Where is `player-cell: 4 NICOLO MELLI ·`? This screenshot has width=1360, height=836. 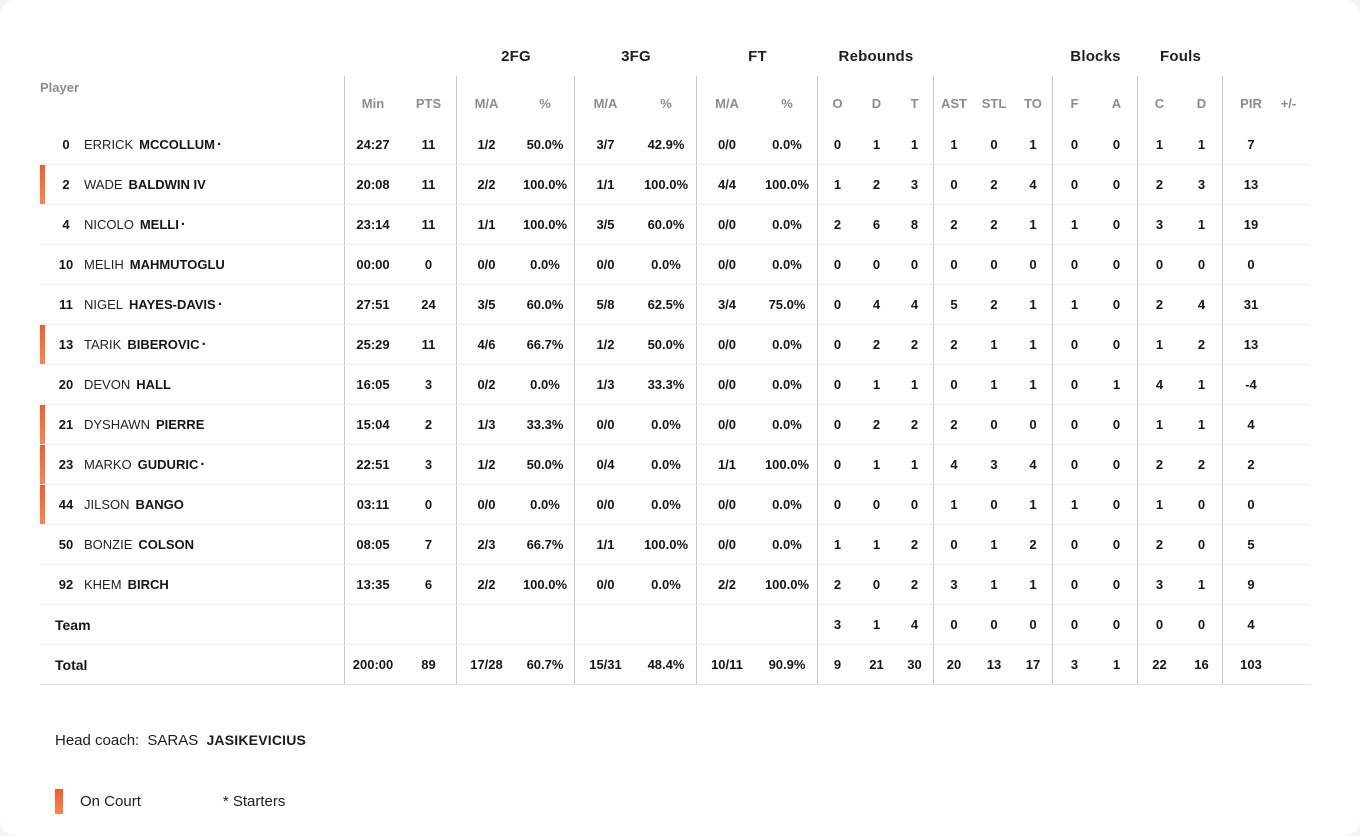
player-cell: 4 NICOLO MELLI · is located at coordinates (192, 224).